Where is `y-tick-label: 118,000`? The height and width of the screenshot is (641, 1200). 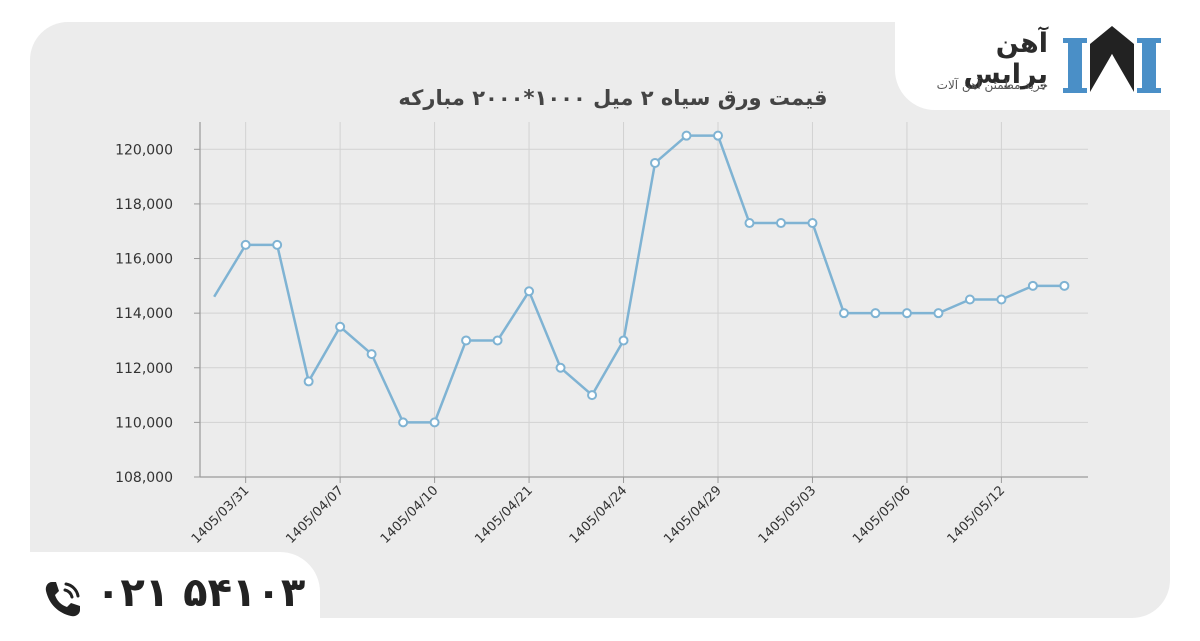 y-tick-label: 118,000 is located at coordinates (144, 205).